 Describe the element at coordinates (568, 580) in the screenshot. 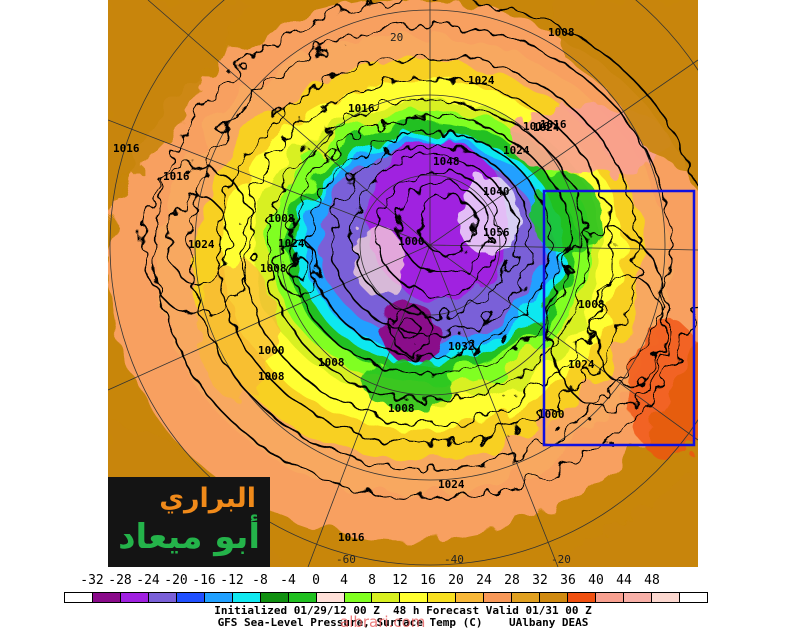

I see `colorbar-label: 36` at that location.